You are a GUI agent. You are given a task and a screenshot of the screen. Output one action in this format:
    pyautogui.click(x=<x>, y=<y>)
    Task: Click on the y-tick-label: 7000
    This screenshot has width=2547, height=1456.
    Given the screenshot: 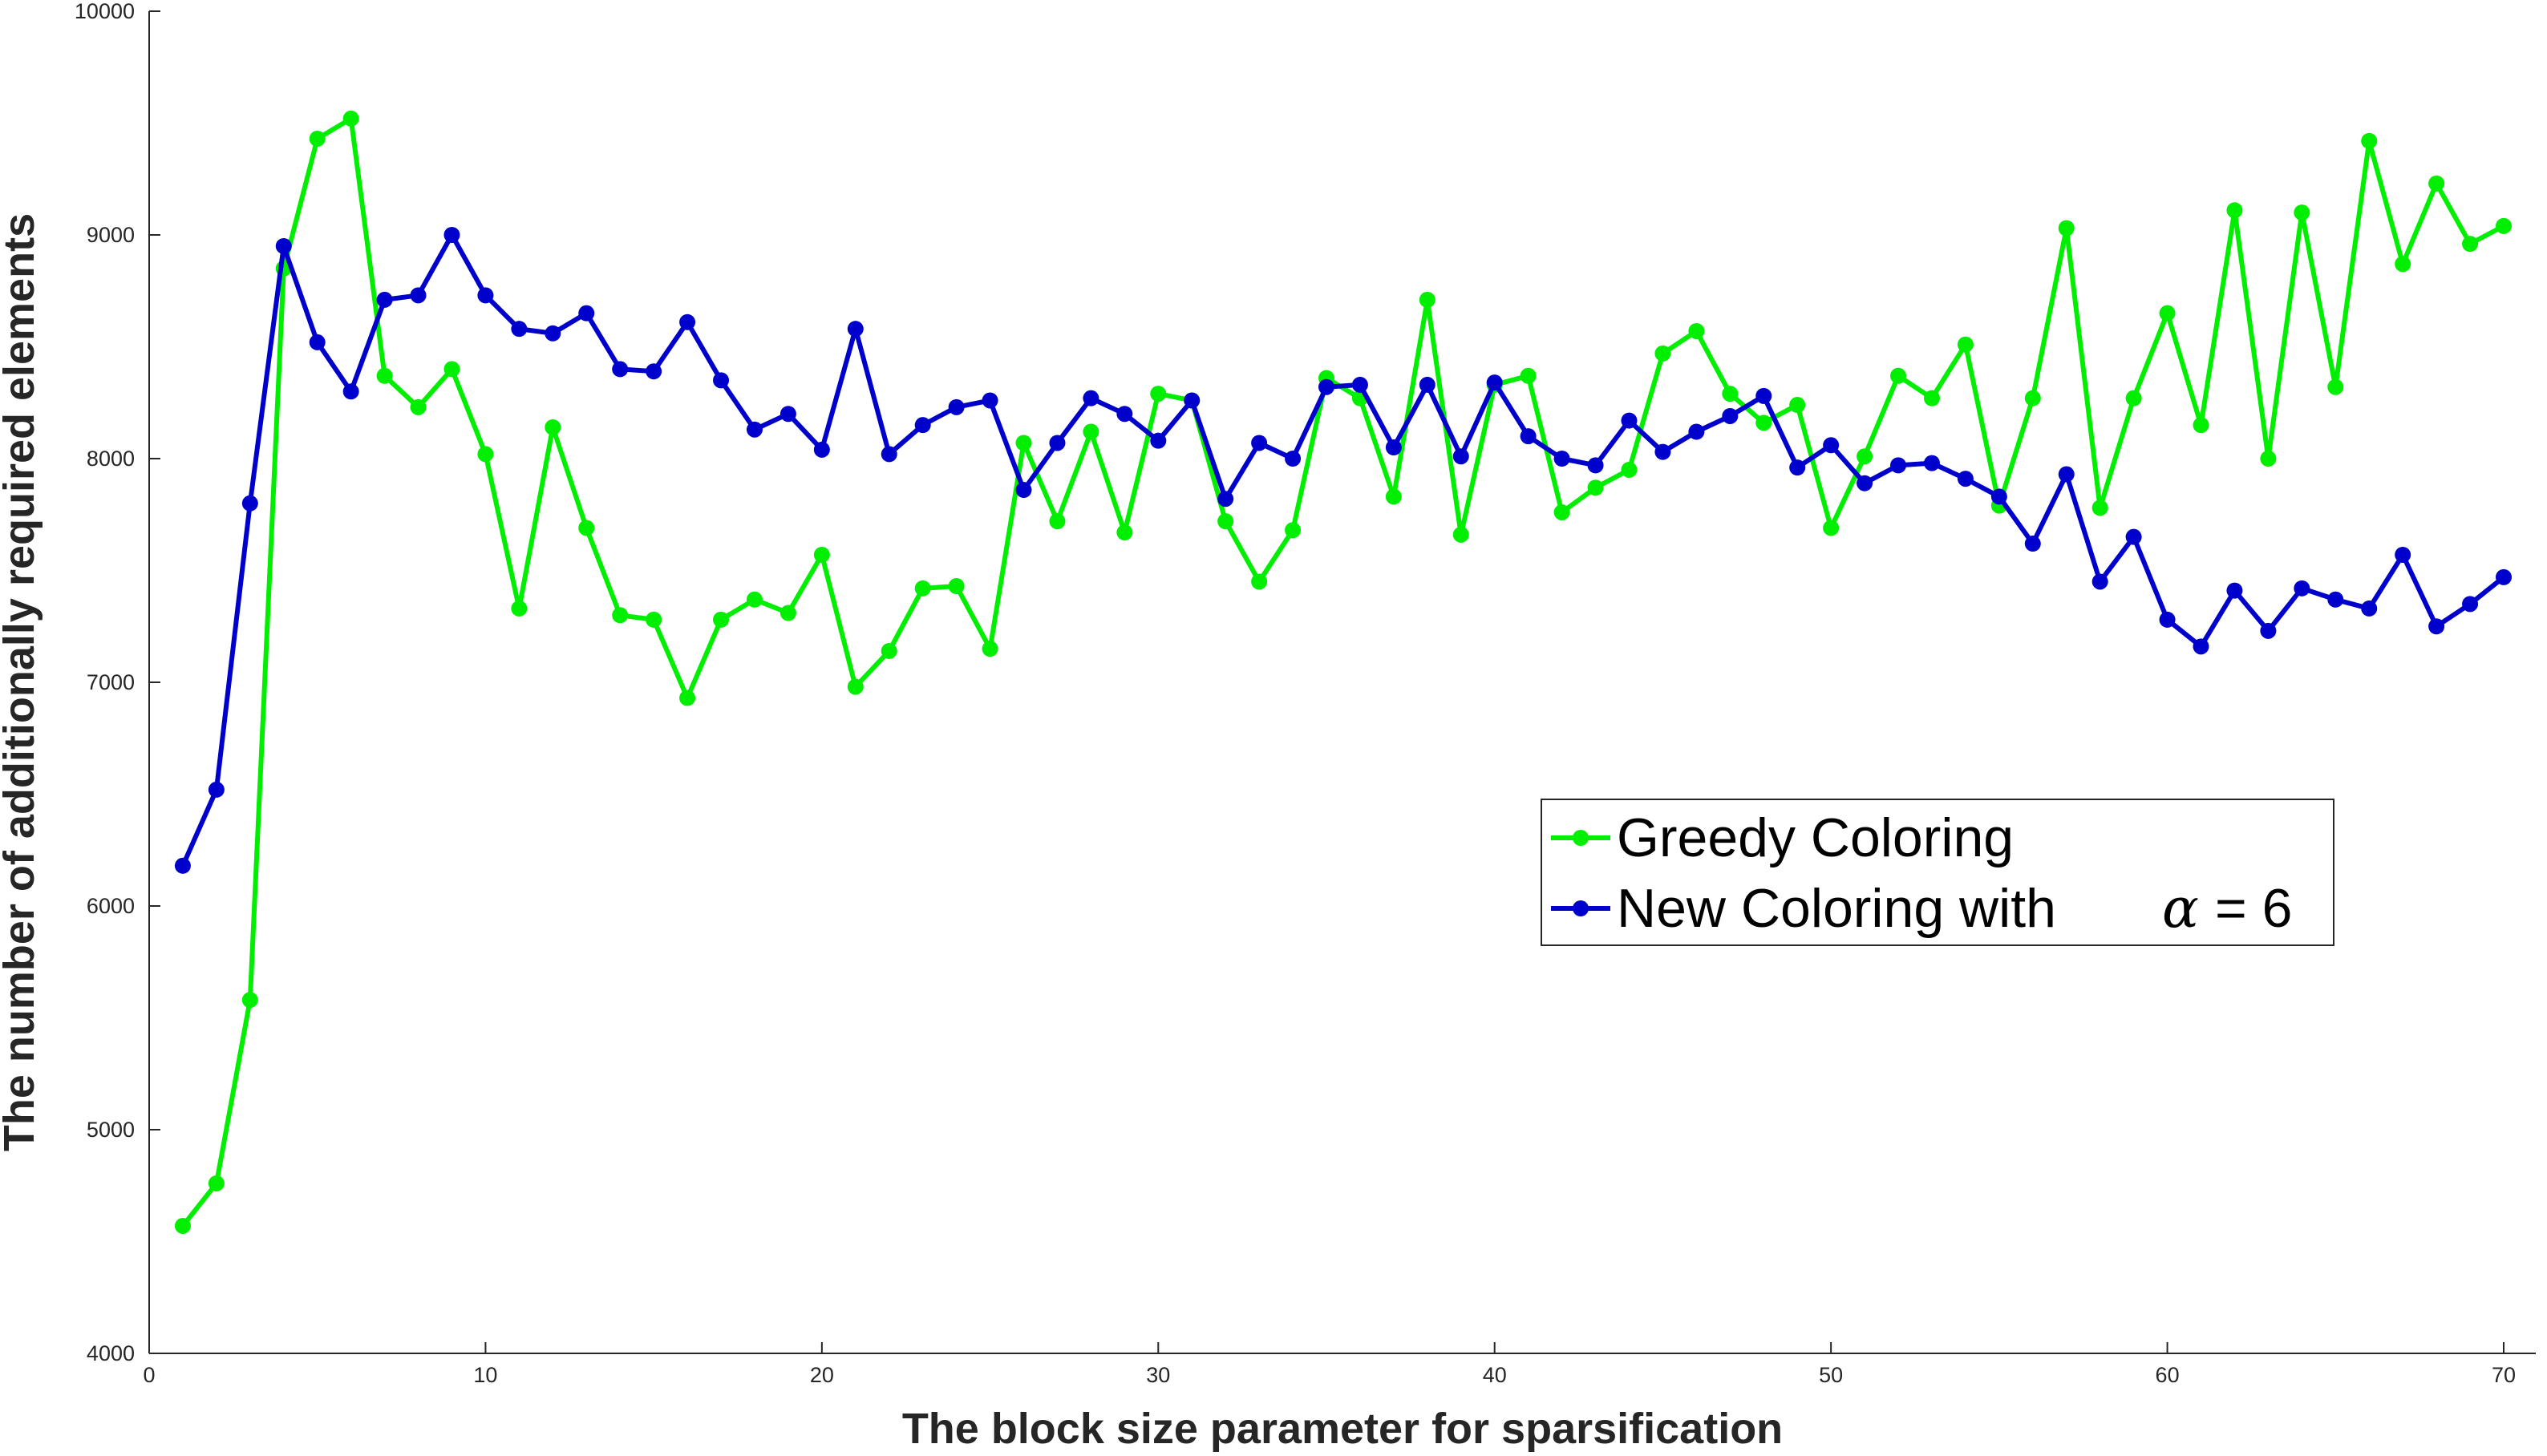 What is the action you would take?
    pyautogui.click(x=111, y=682)
    